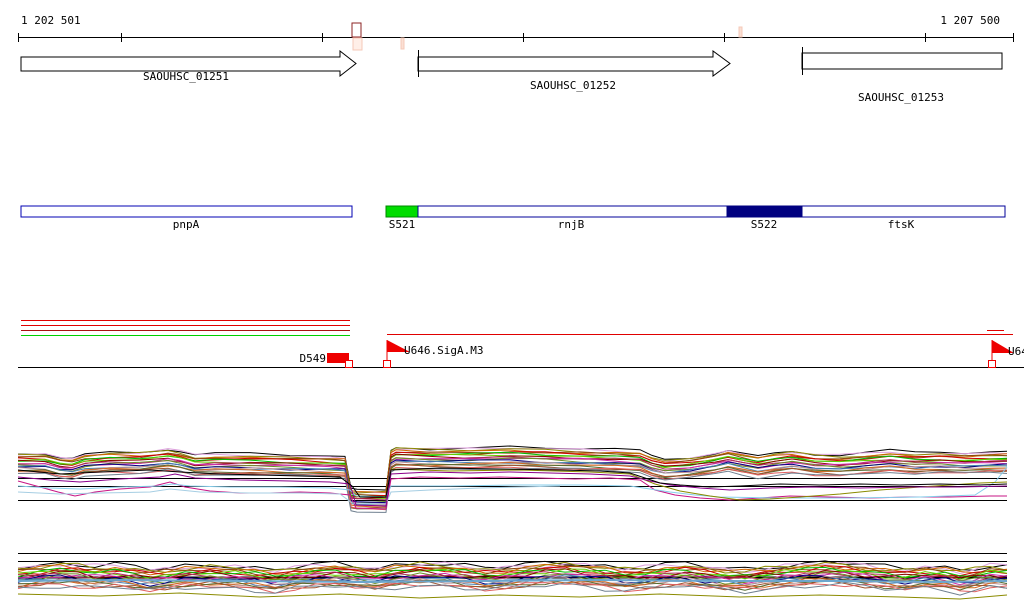 The width and height of the screenshot is (1024, 611). I want to click on upper-coverage-plot, so click(512, 479).